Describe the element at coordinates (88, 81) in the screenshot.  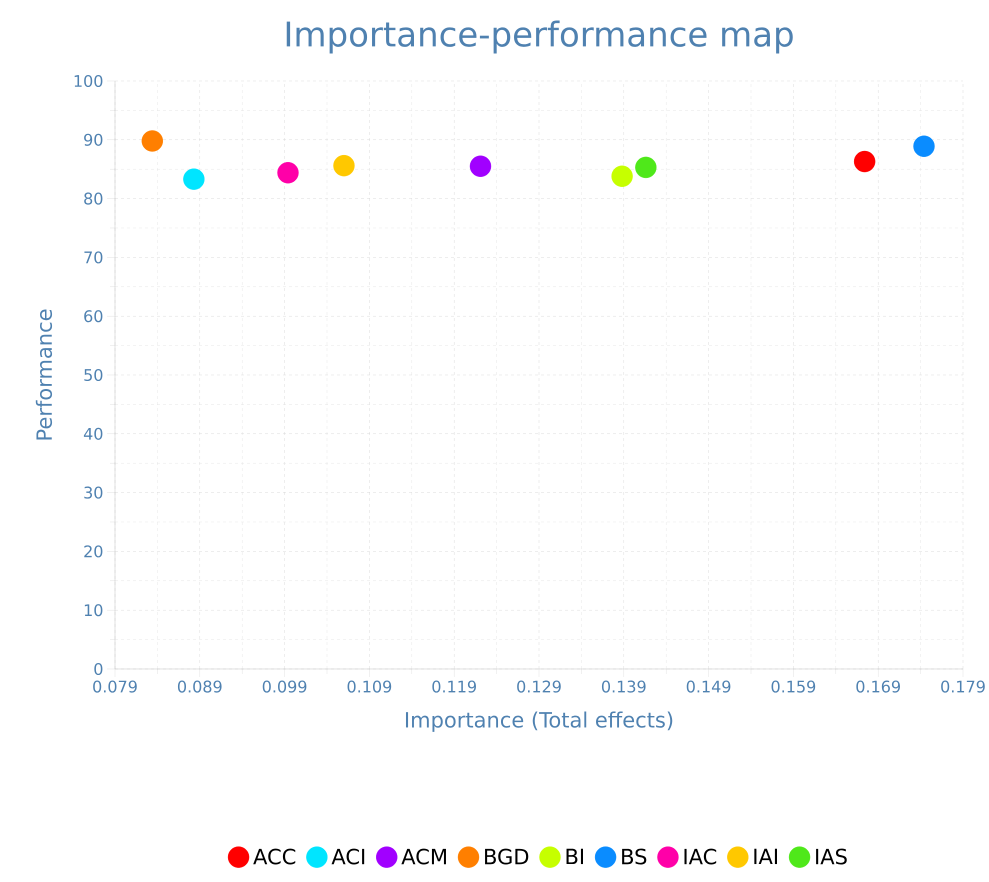
I see `y-tick-label: 100` at that location.